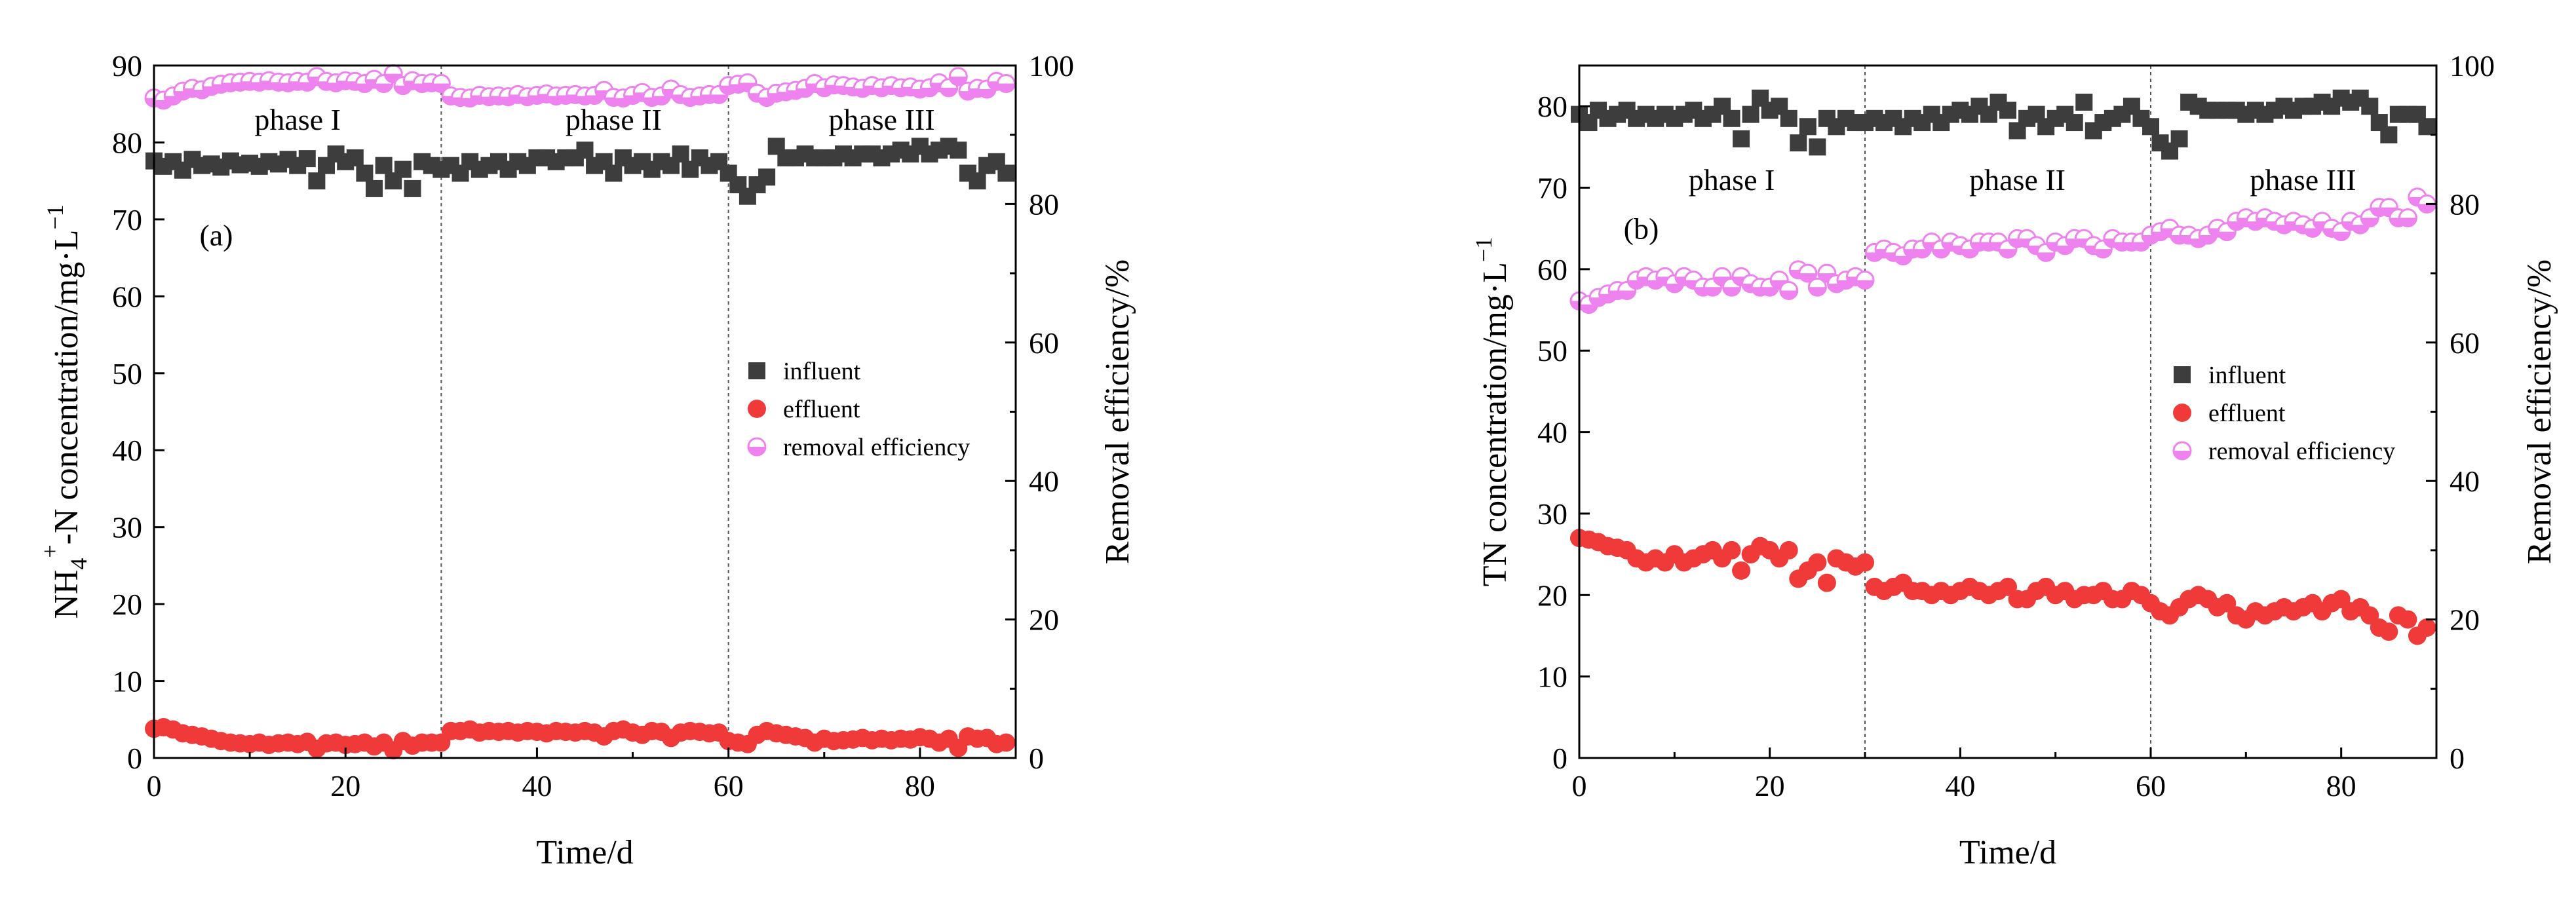 The height and width of the screenshot is (908, 2576). Describe the element at coordinates (614, 119) in the screenshot. I see `phase-label: phase II` at that location.